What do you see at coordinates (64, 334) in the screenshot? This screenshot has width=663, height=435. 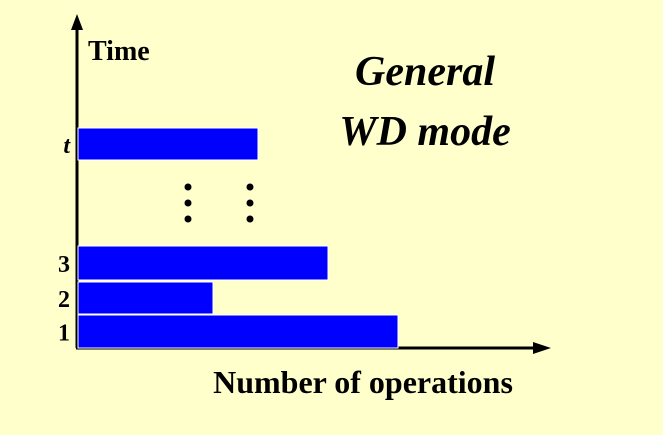 I see `tick-label-1: 1` at bounding box center [64, 334].